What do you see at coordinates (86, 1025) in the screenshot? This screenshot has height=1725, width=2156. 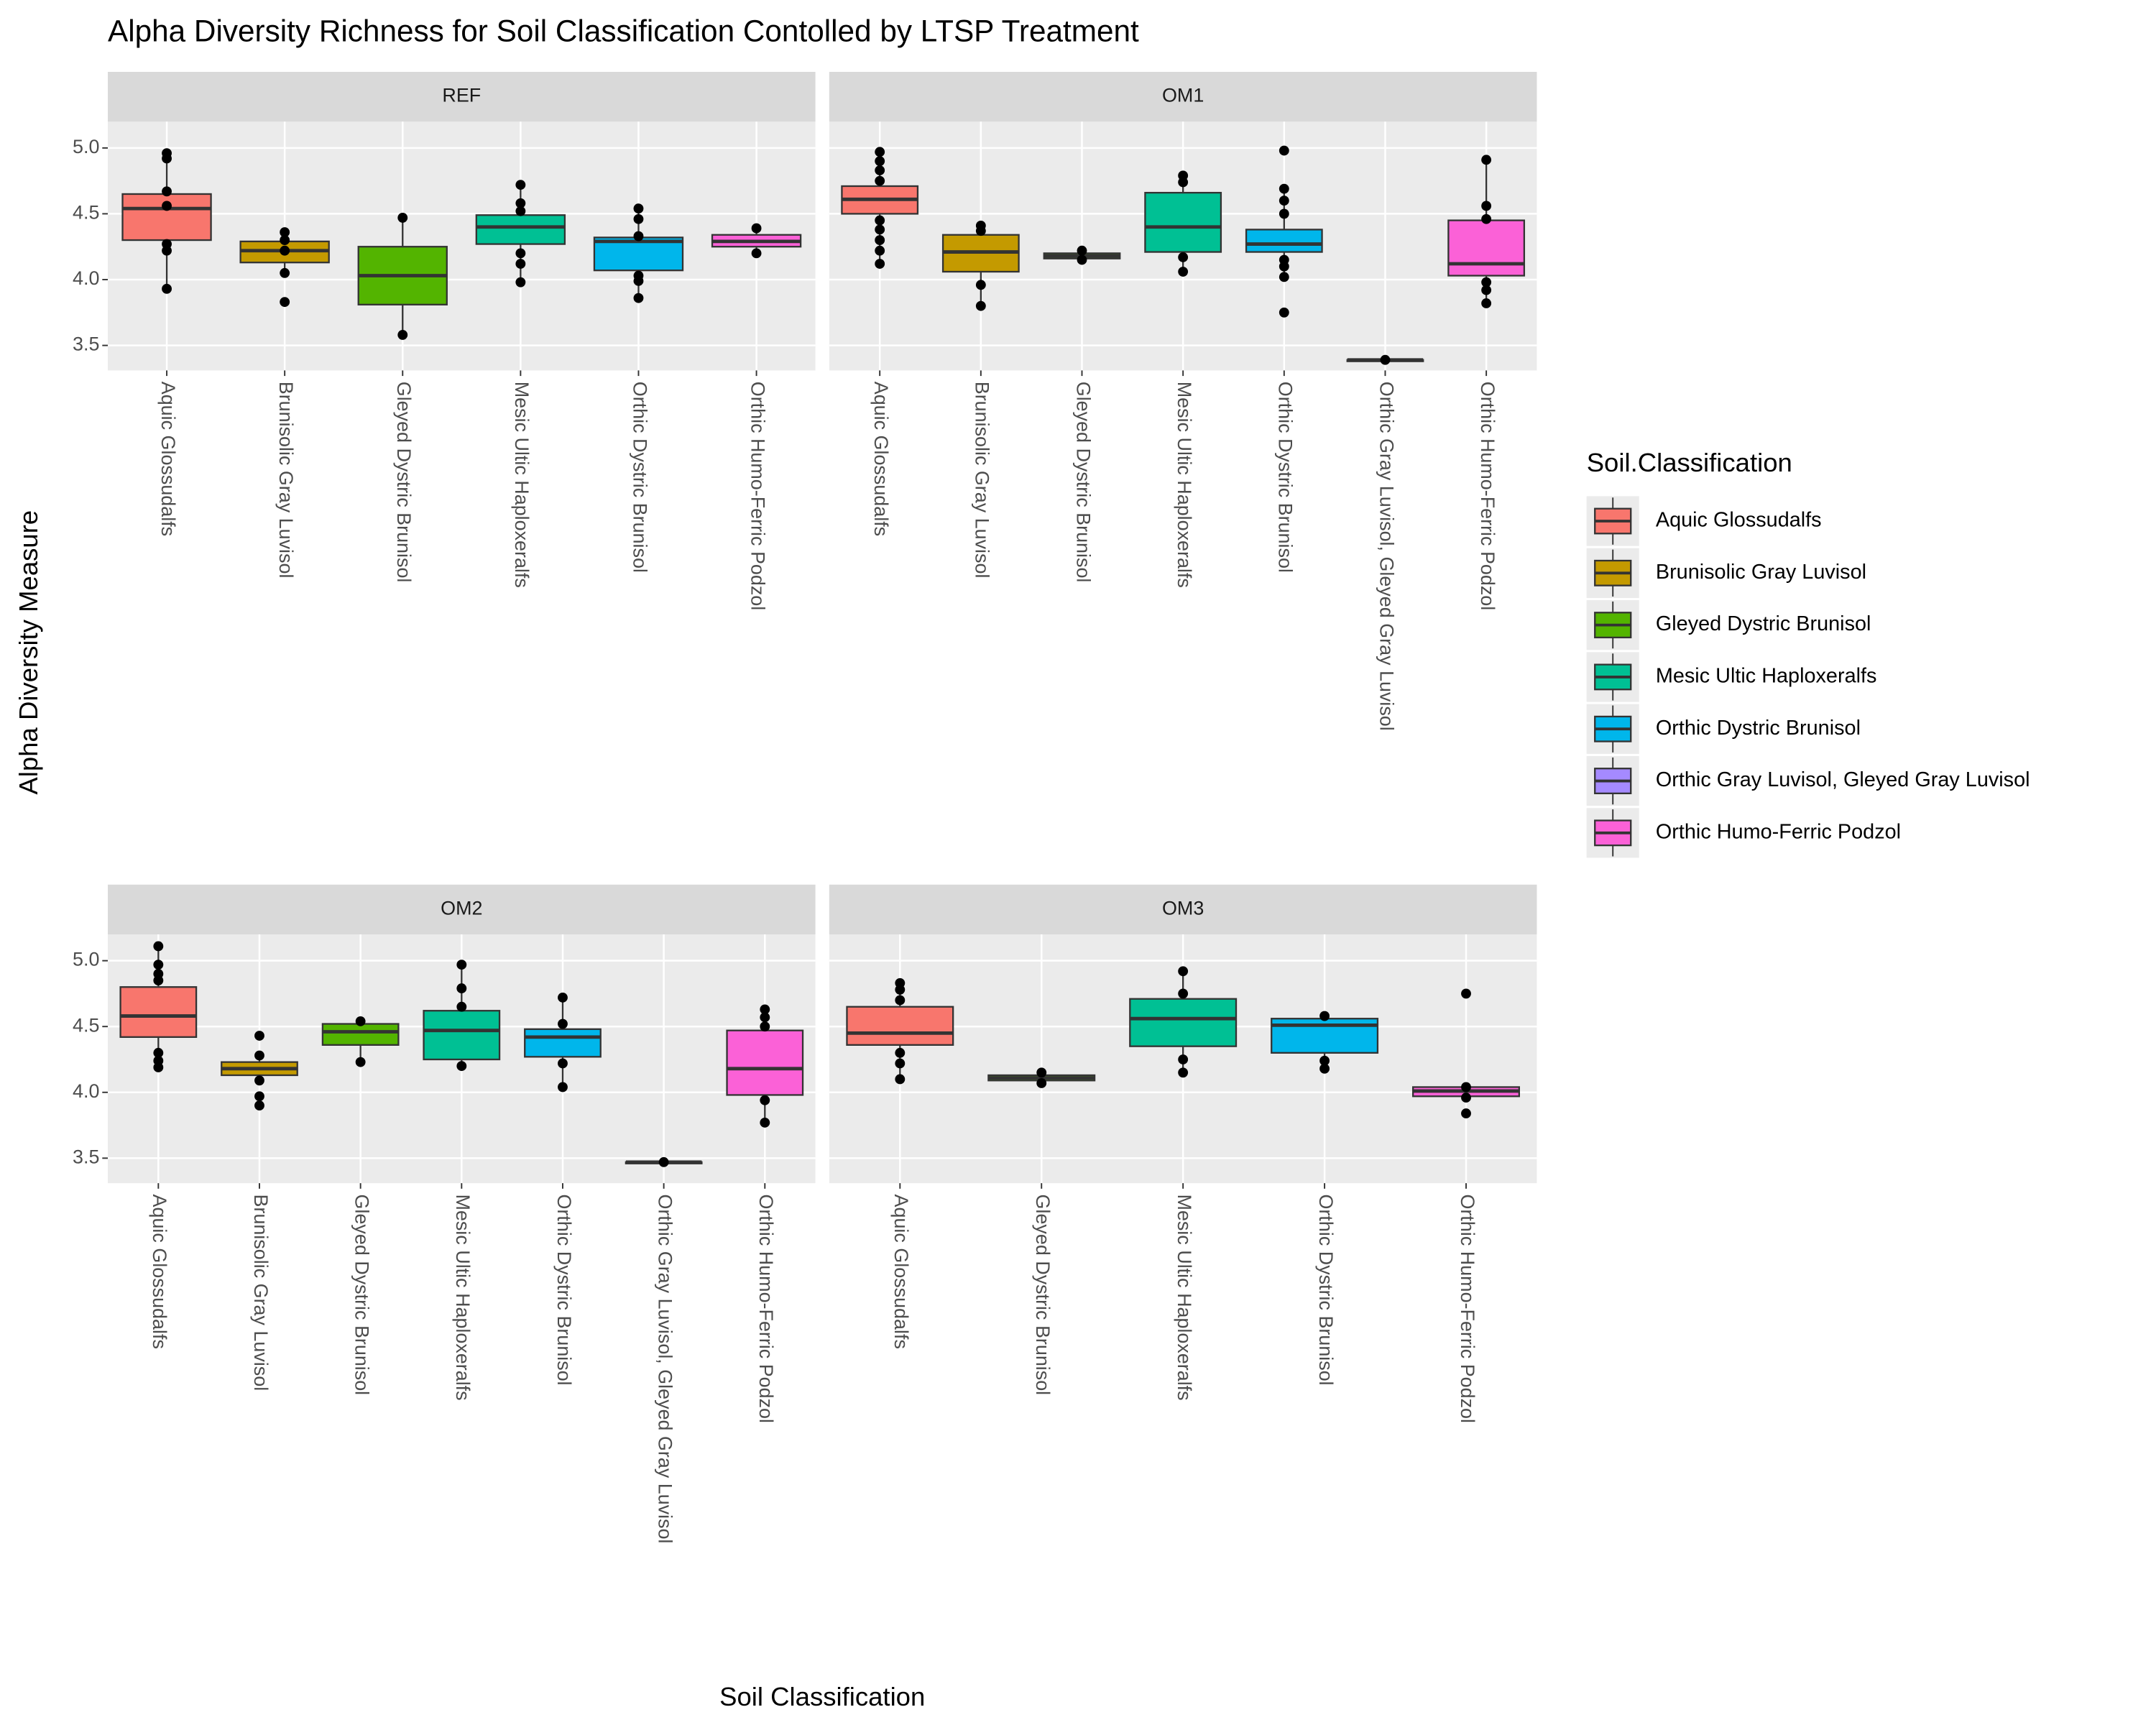 I see `y-tick-label: 4.5` at bounding box center [86, 1025].